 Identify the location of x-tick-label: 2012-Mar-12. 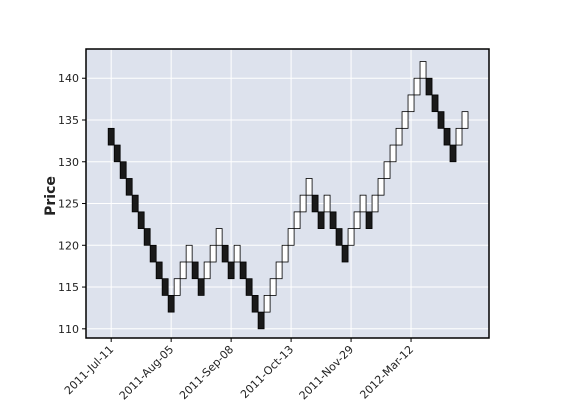
(386, 372).